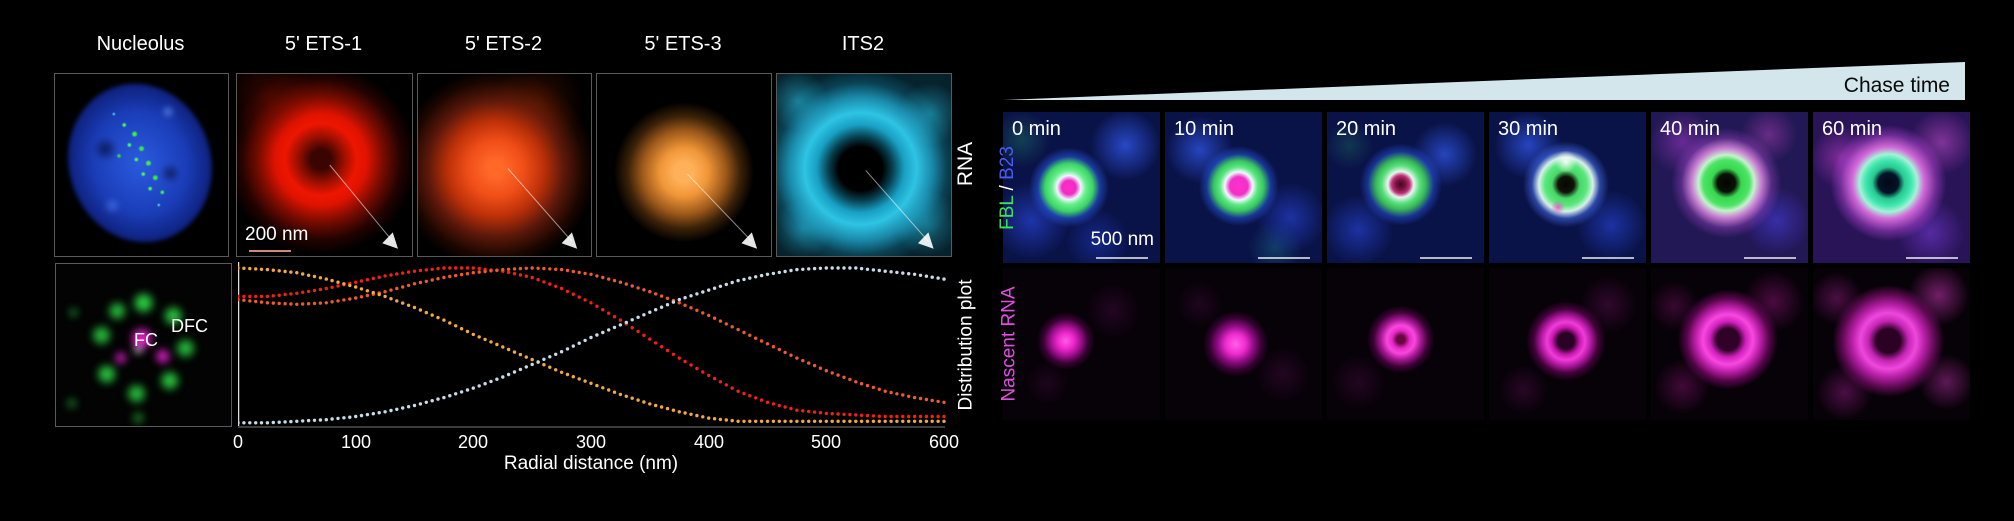  I want to click on time-label-10min: 10 min, so click(1204, 129).